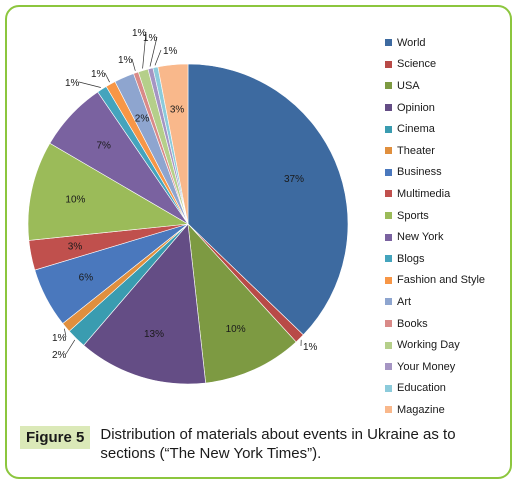 This screenshot has height=485, width=519. Describe the element at coordinates (154, 334) in the screenshot. I see `data-label: 13%` at that location.